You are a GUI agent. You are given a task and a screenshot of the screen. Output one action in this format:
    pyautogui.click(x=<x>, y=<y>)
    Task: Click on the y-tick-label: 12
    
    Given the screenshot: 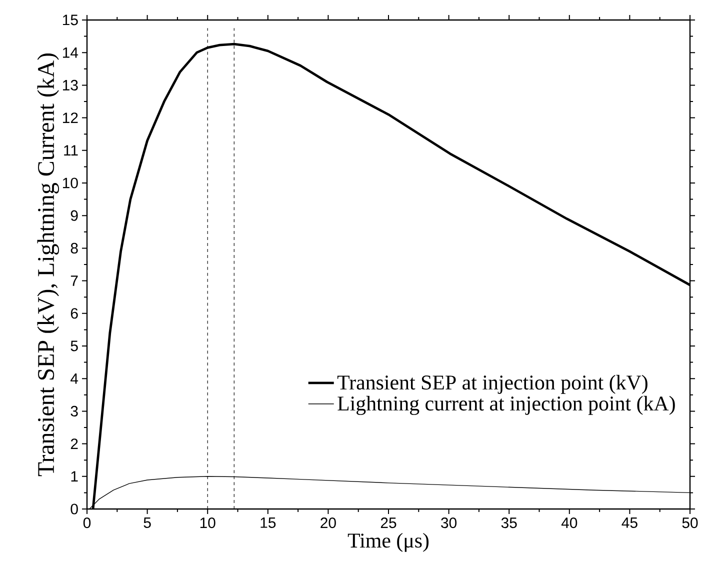 What is the action you would take?
    pyautogui.click(x=70, y=118)
    